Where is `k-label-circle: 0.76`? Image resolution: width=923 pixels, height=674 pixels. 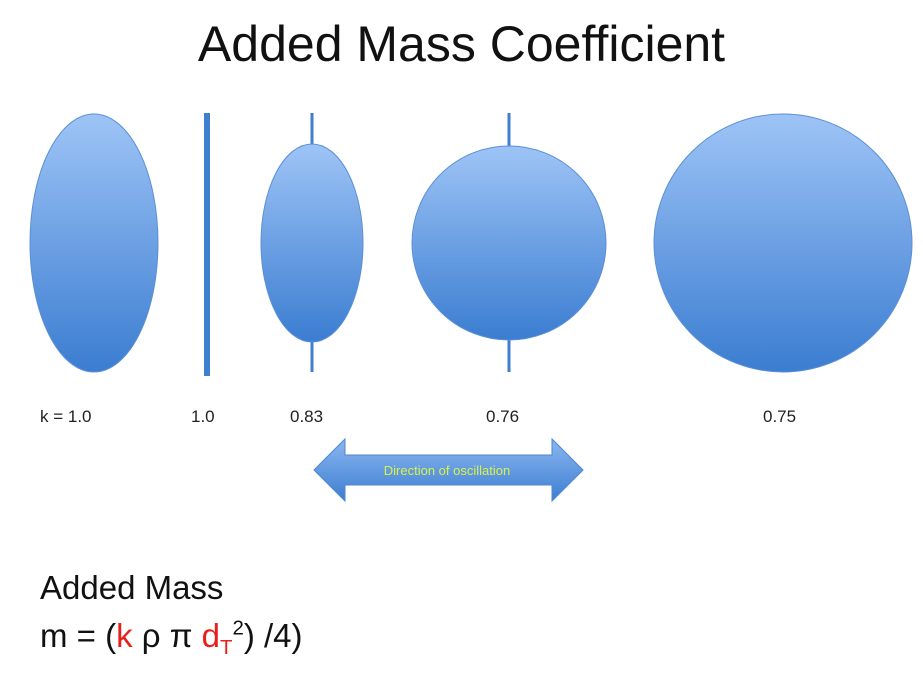 k-label-circle: 0.76 is located at coordinates (503, 416).